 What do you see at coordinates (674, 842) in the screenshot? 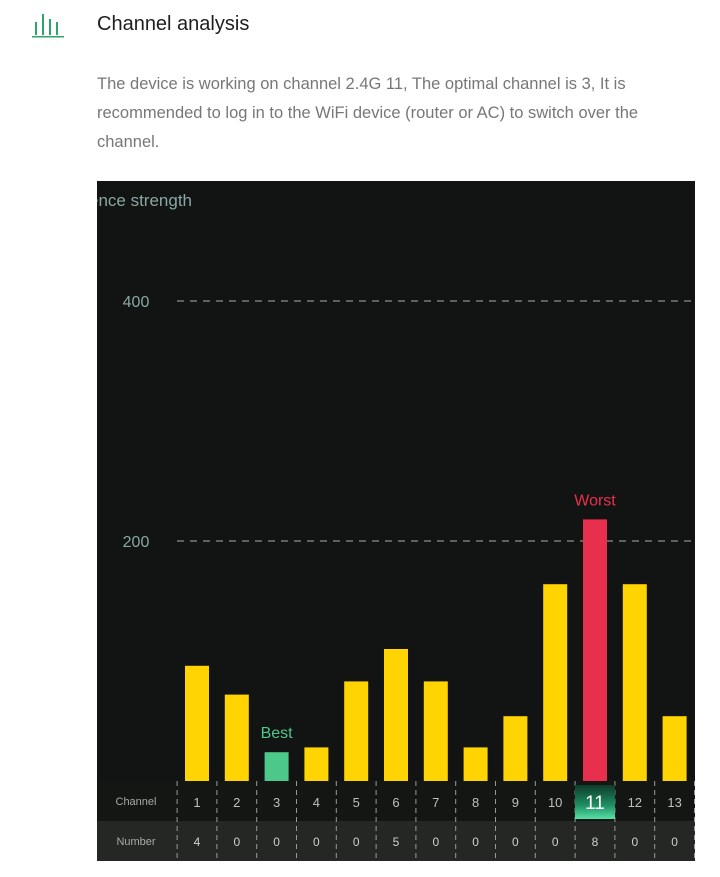
I see `number-cell-13: 0` at bounding box center [674, 842].